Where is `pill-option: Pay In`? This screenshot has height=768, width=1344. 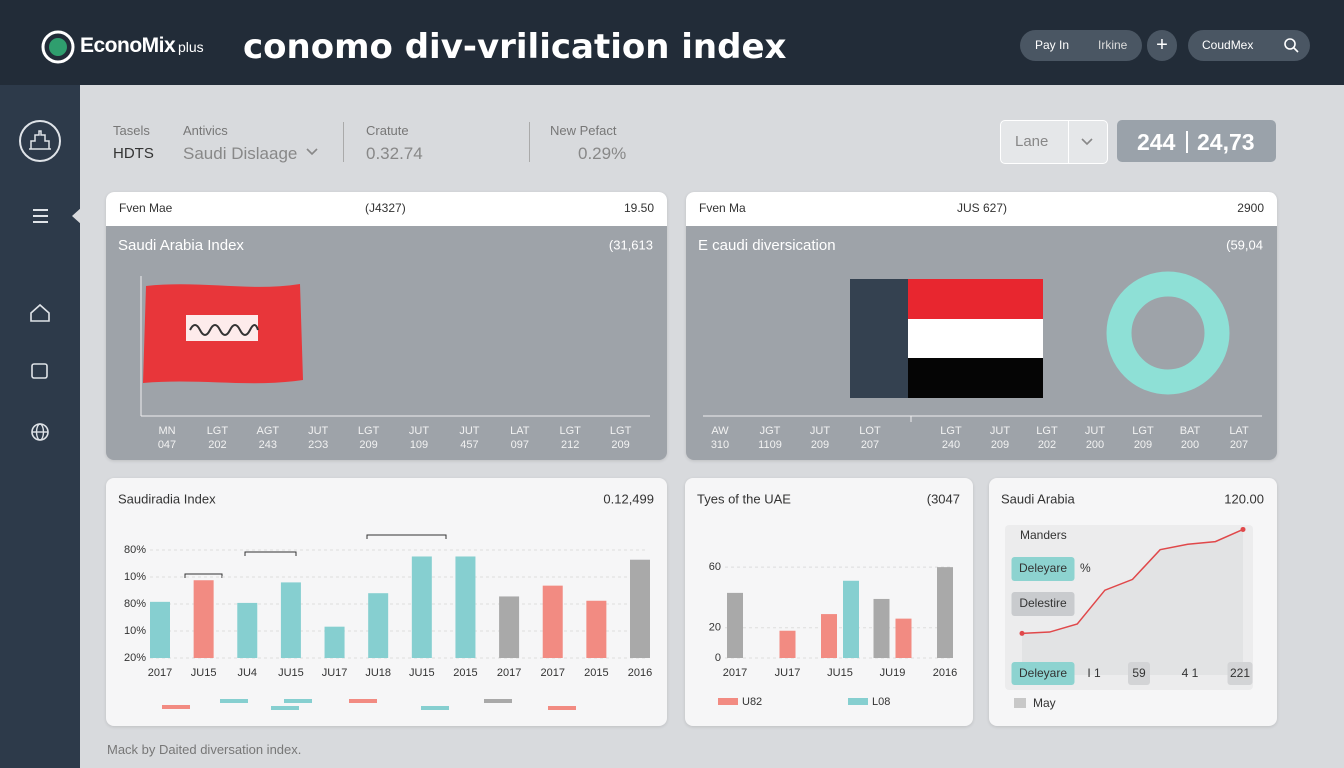 pill-option: Pay In is located at coordinates (1052, 45).